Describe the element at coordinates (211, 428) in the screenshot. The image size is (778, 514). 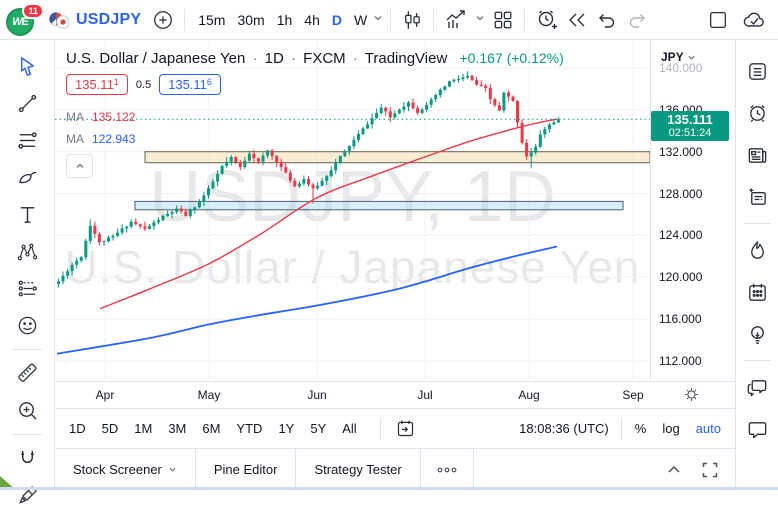
I see `range-6M: 6M` at that location.